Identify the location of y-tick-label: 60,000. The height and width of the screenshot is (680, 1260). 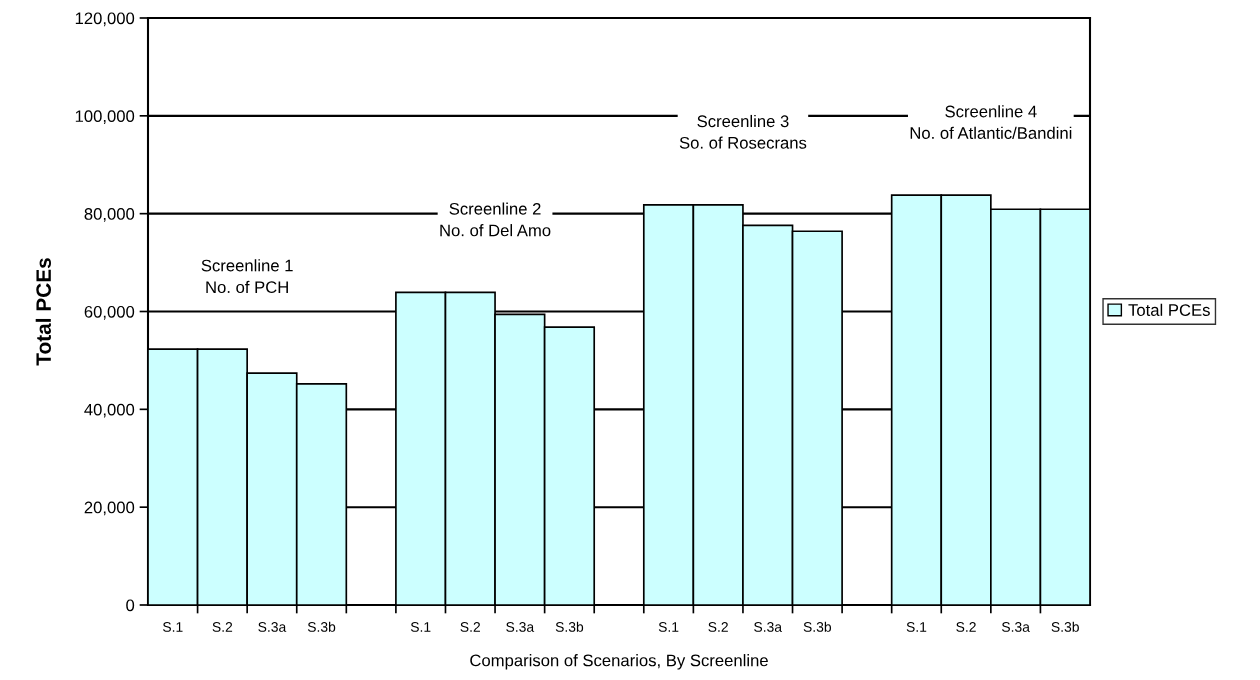
(109, 312).